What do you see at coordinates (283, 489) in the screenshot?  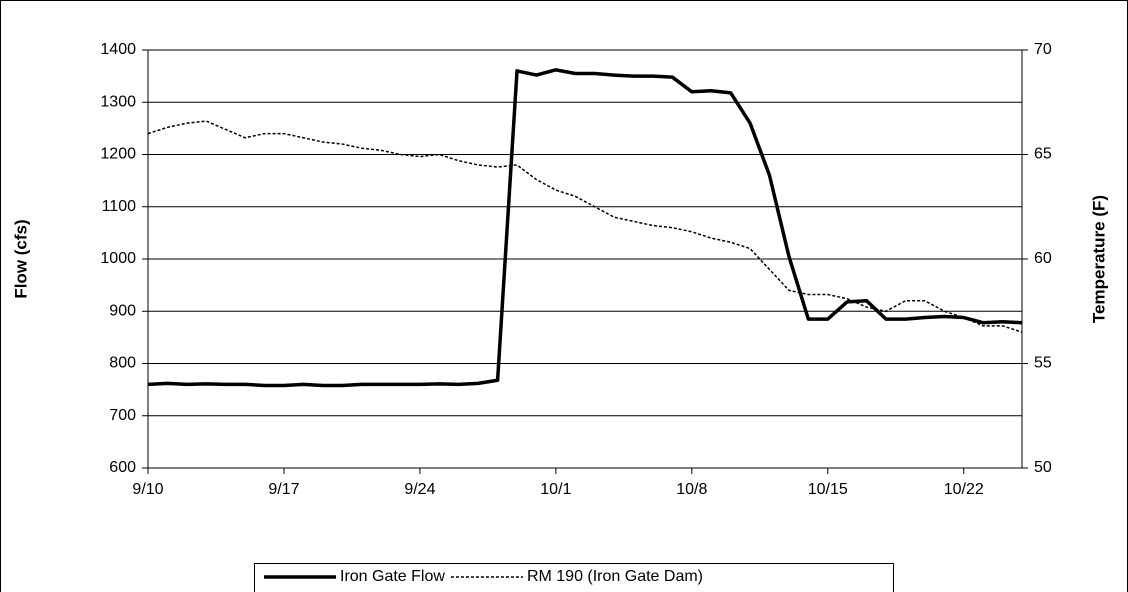 I see `x-tick-label: 9/17` at bounding box center [283, 489].